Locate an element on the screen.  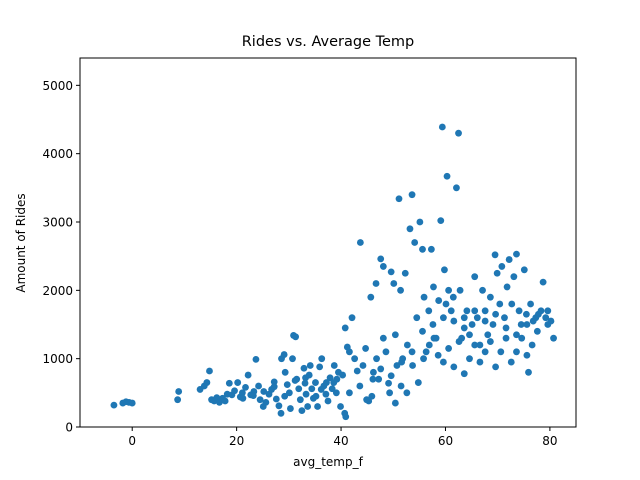
y-tick-label: 0 is located at coordinates (69, 428).